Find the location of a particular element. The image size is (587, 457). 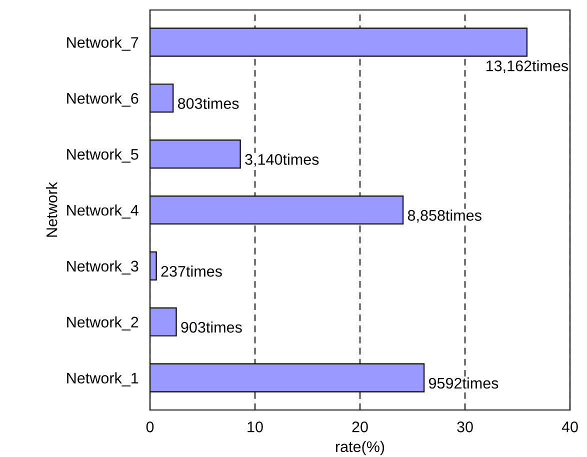

y-tick-label: Network_3 is located at coordinates (102, 267).